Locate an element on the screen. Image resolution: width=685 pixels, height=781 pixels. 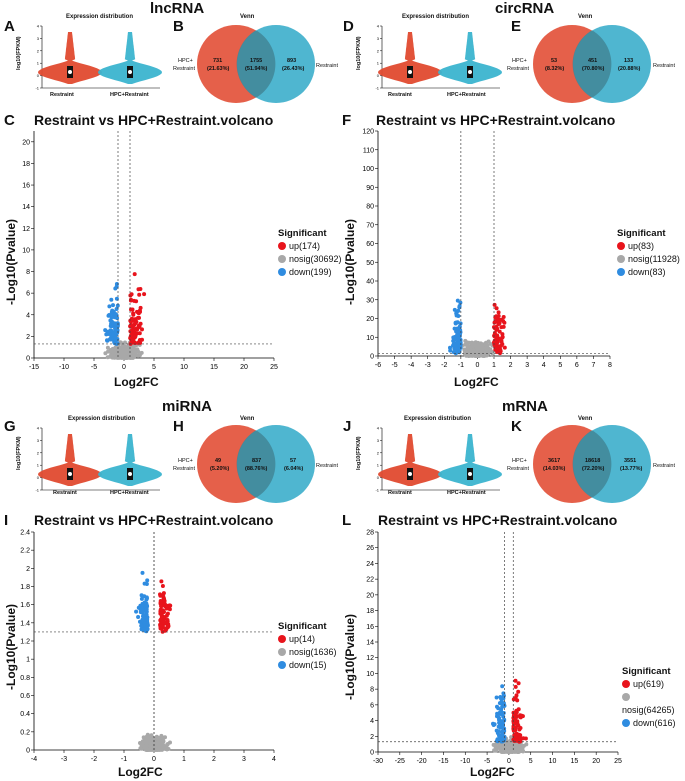
legend-item-up: up(619) is located at coordinates (653, 684).